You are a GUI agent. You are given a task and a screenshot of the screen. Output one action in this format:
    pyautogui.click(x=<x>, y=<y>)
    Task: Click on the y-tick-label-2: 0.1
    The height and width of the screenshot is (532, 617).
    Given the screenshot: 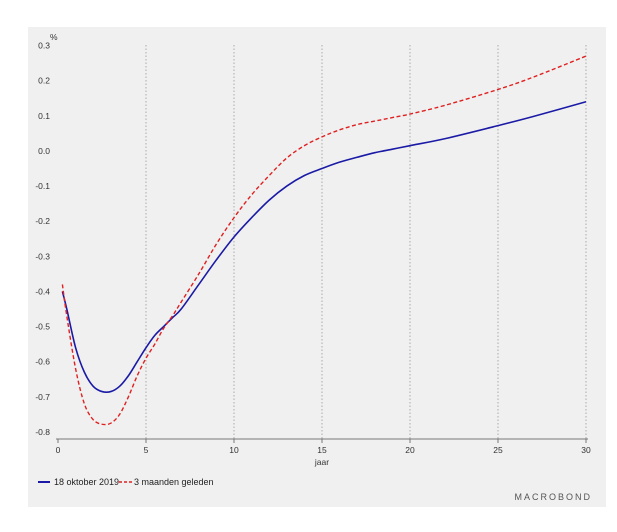 What is the action you would take?
    pyautogui.click(x=44, y=116)
    